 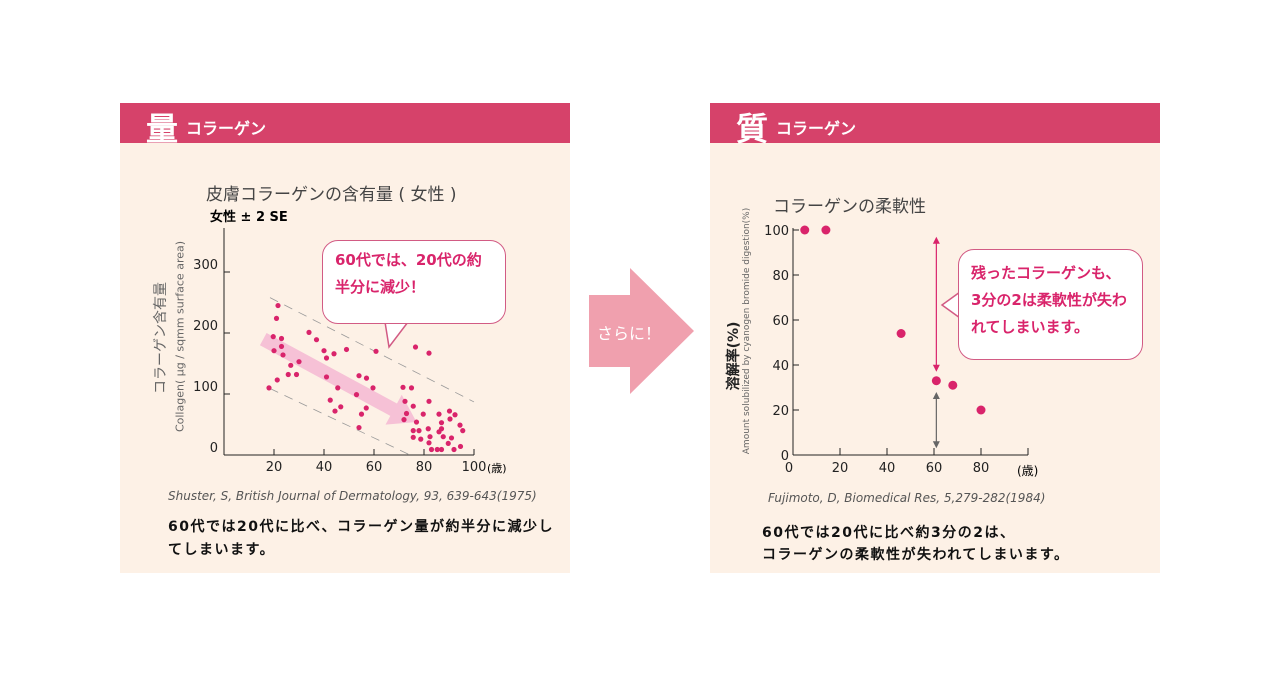 What do you see at coordinates (361, 538) in the screenshot?
I see `description: 60代では20代に比べ、コラーゲン量が約半分に減少してしまいます。` at bounding box center [361, 538].